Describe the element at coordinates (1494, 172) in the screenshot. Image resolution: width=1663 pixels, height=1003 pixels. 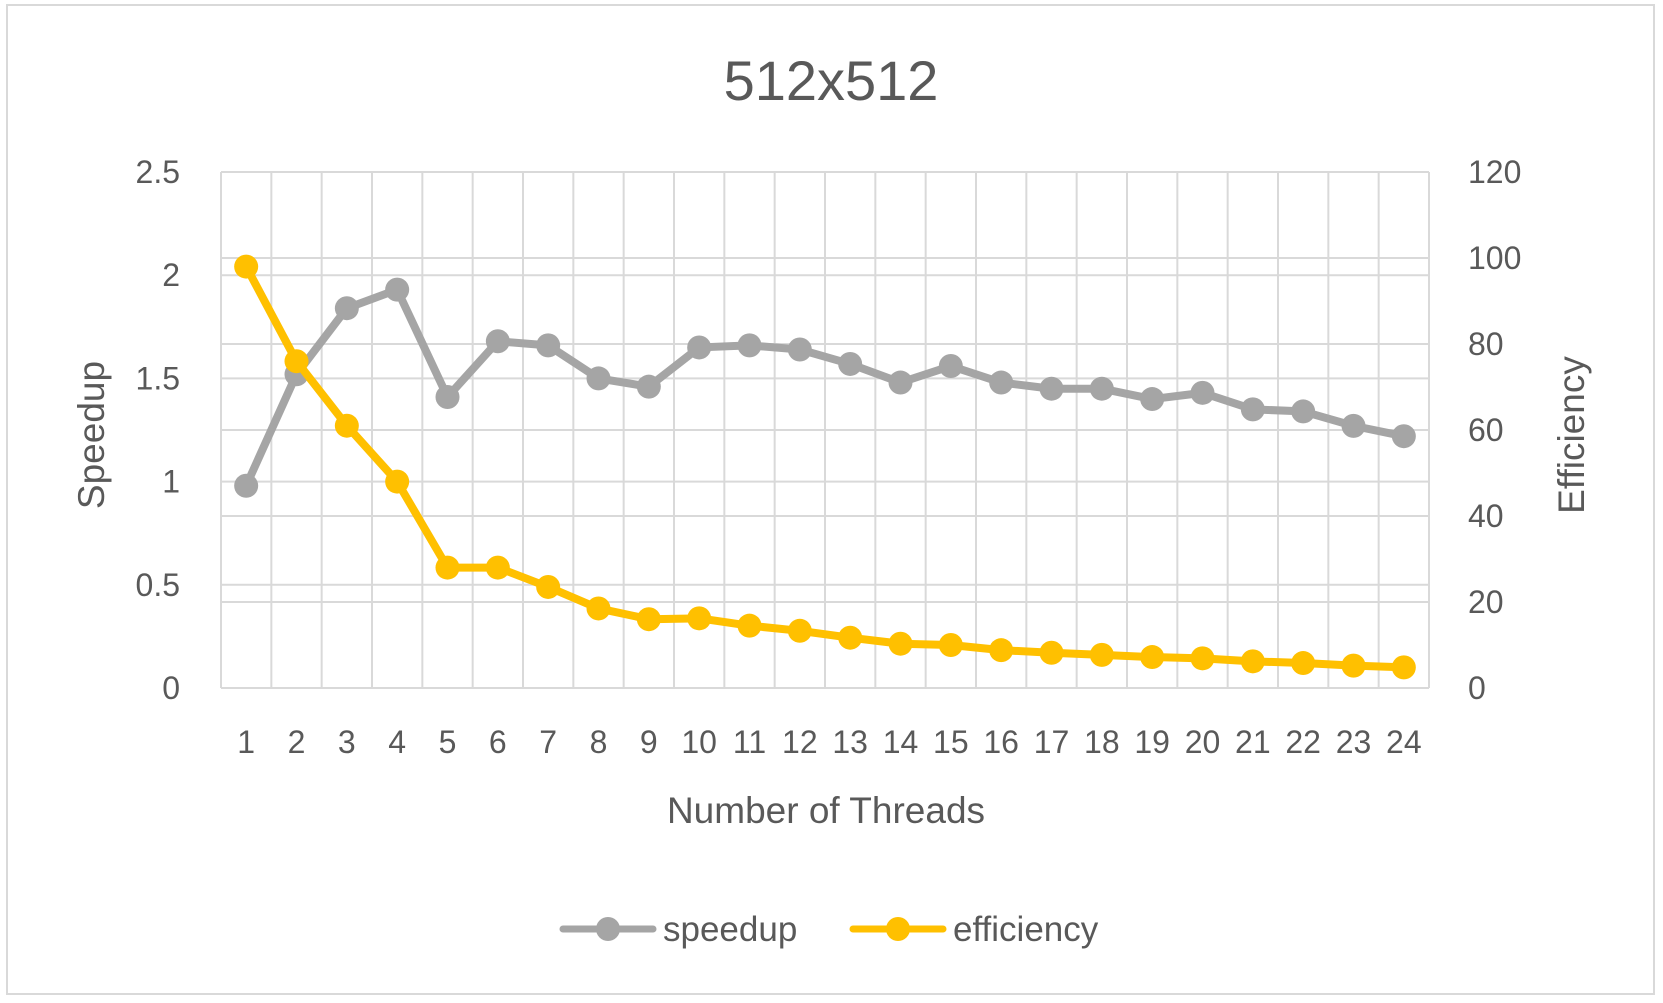
I see `y2-tick-label: 120` at that location.